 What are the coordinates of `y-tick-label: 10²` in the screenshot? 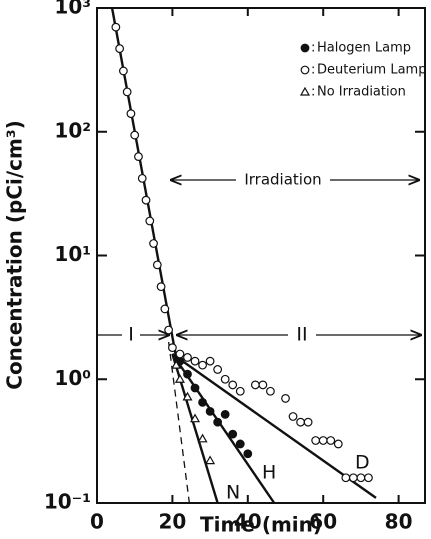 It's located at (72, 130).